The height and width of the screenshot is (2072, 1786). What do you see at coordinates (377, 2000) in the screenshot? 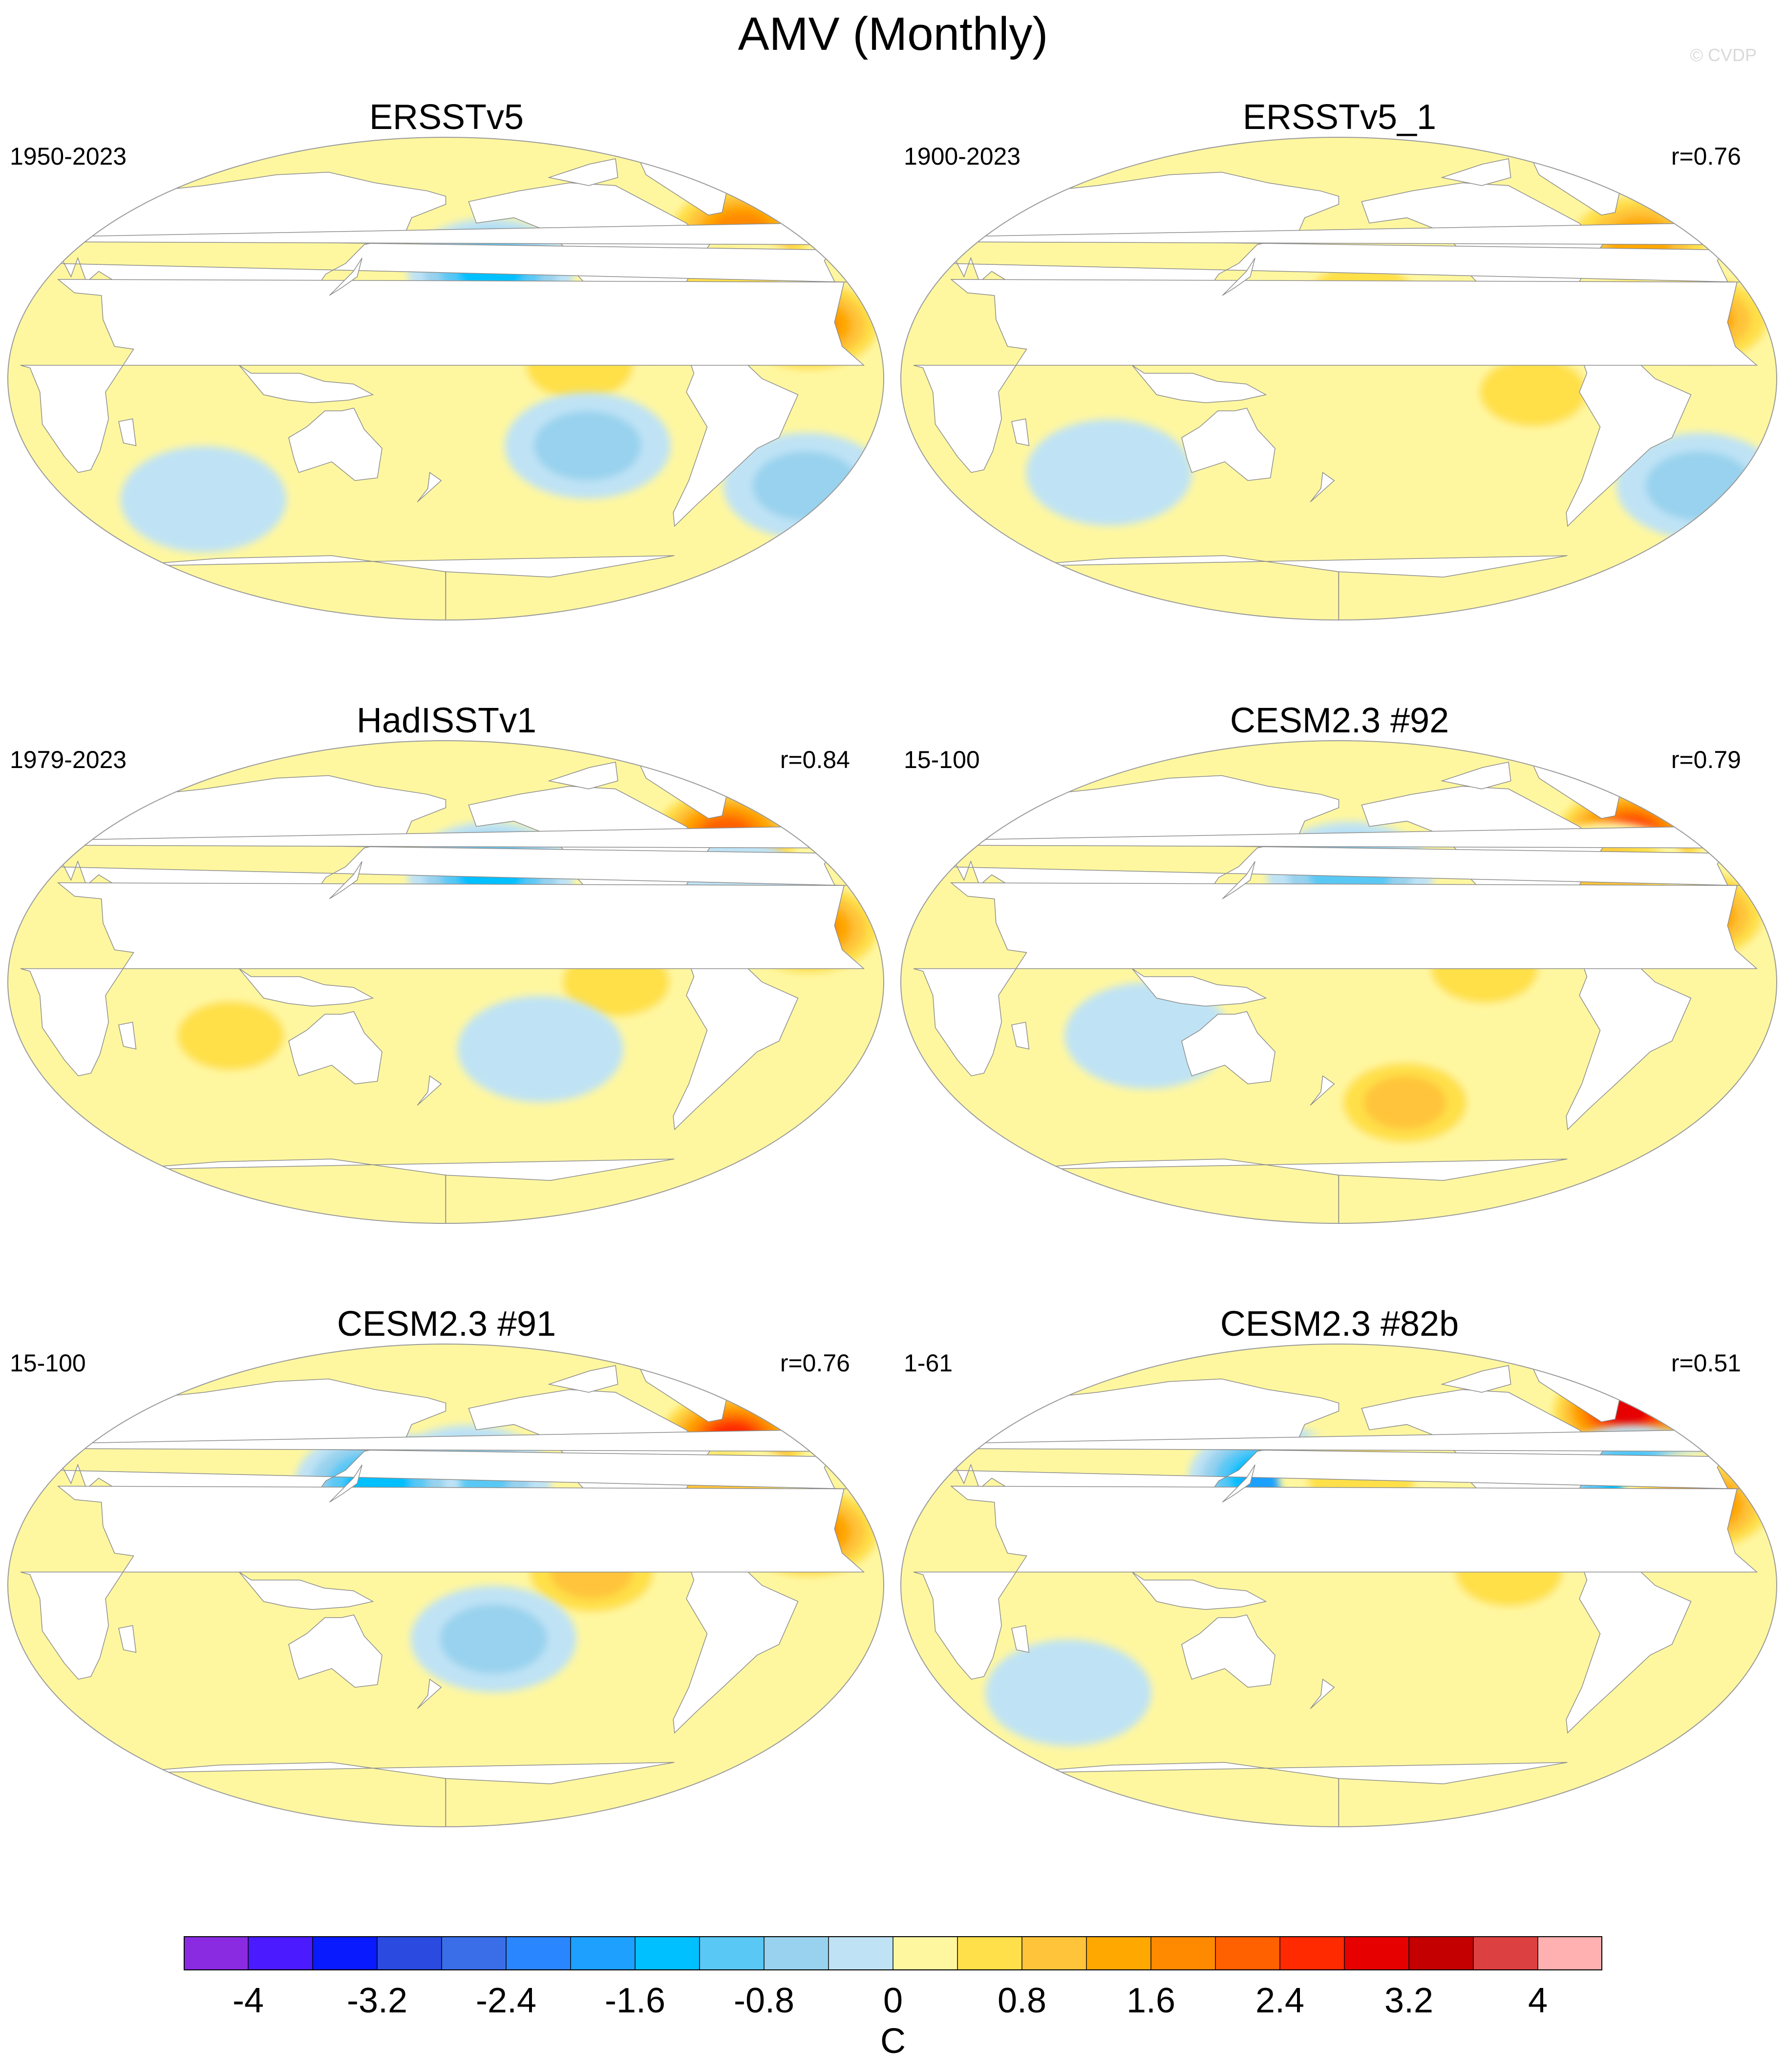
I see `colorbar-tick-label: -3.2` at bounding box center [377, 2000].